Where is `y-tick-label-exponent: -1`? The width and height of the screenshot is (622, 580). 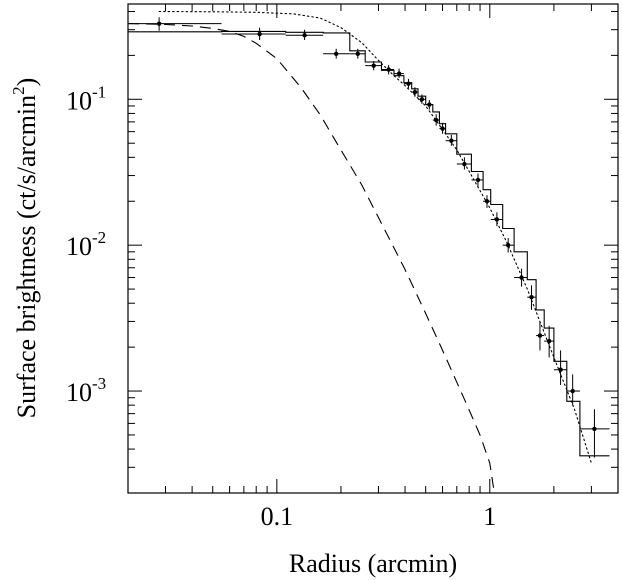 y-tick-label-exponent: -1 is located at coordinates (99, 91).